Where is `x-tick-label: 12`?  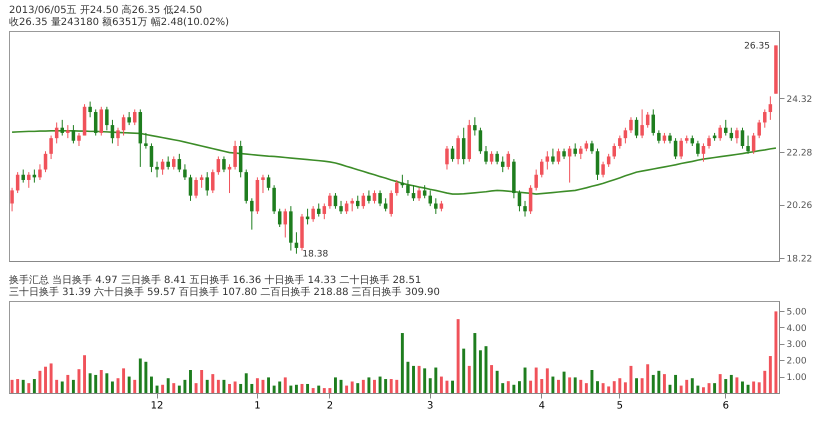 x-tick-label: 12 is located at coordinates (157, 406).